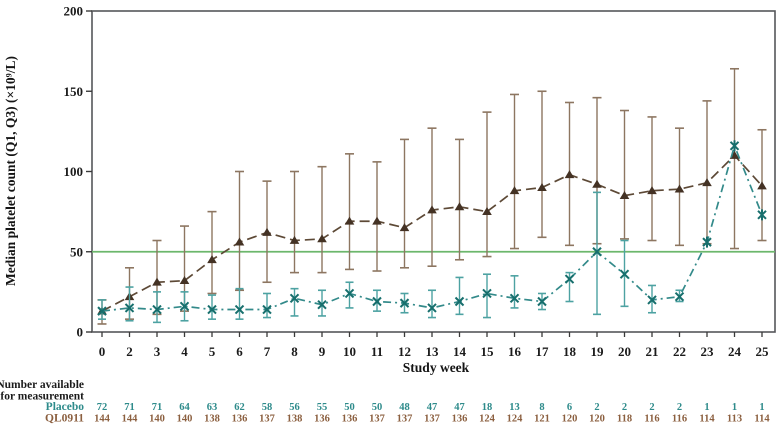  Describe the element at coordinates (76, 251) in the screenshot. I see `y-tick-50: 50` at that location.